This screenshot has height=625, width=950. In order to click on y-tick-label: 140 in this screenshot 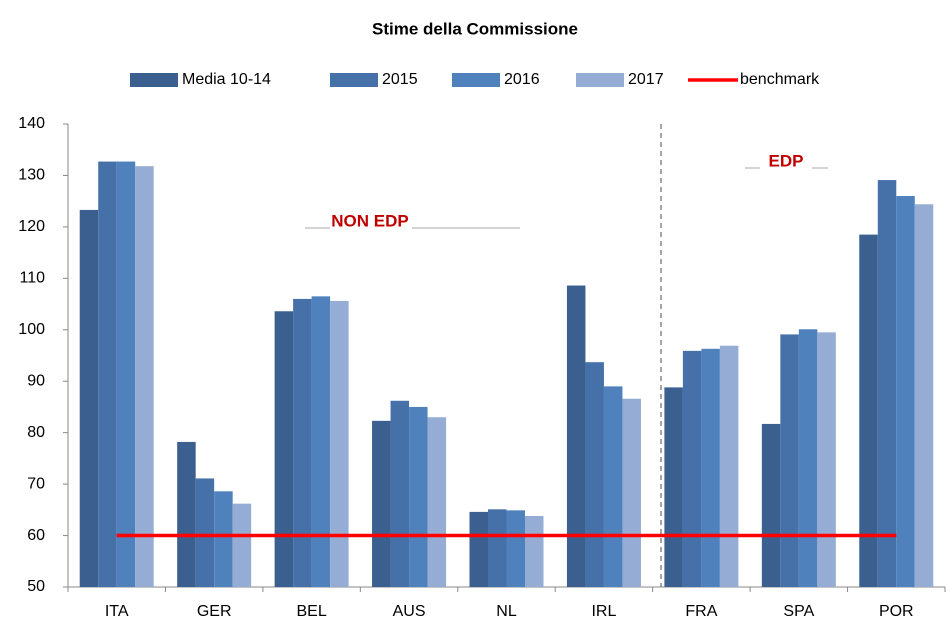, I will do `click(31, 123)`.